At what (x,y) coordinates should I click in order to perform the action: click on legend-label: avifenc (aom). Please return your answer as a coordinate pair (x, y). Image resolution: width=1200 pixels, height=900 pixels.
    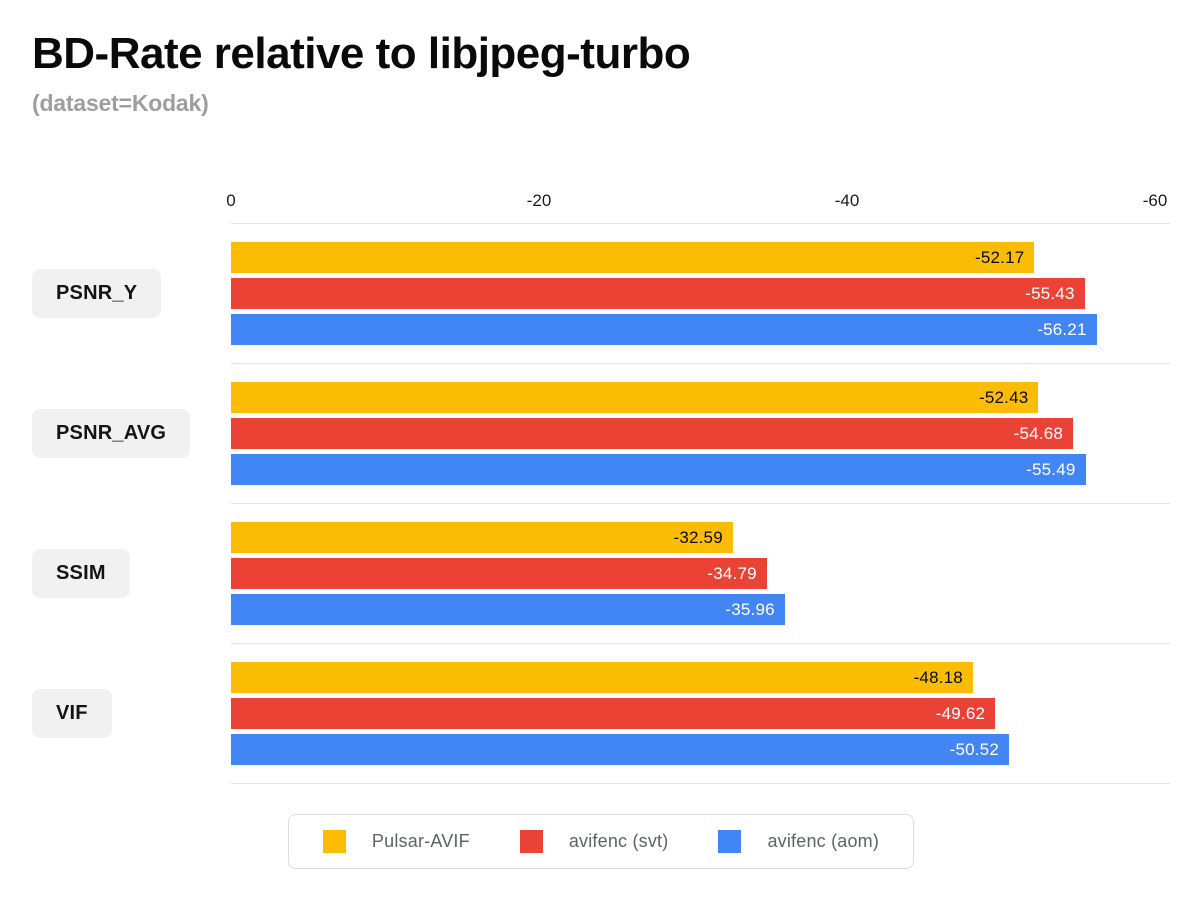
    Looking at the image, I should click on (823, 841).